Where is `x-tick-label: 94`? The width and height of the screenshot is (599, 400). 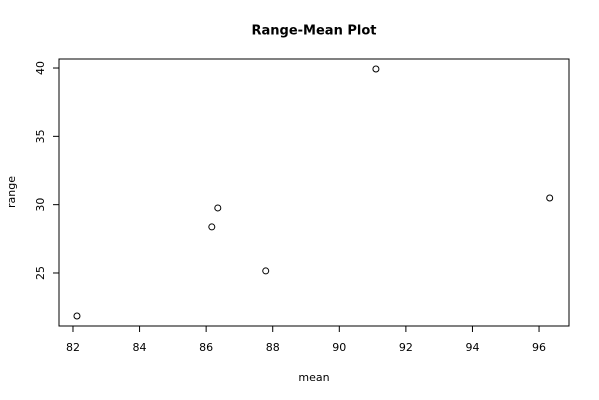 x-tick-label: 94 is located at coordinates (472, 347).